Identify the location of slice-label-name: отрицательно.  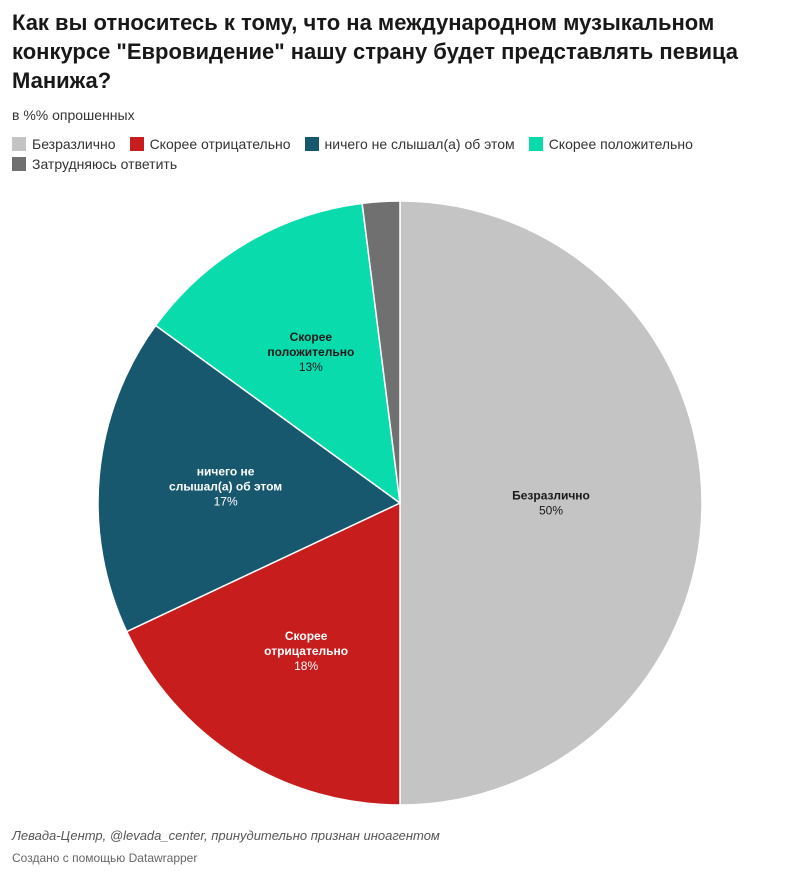
(306, 651).